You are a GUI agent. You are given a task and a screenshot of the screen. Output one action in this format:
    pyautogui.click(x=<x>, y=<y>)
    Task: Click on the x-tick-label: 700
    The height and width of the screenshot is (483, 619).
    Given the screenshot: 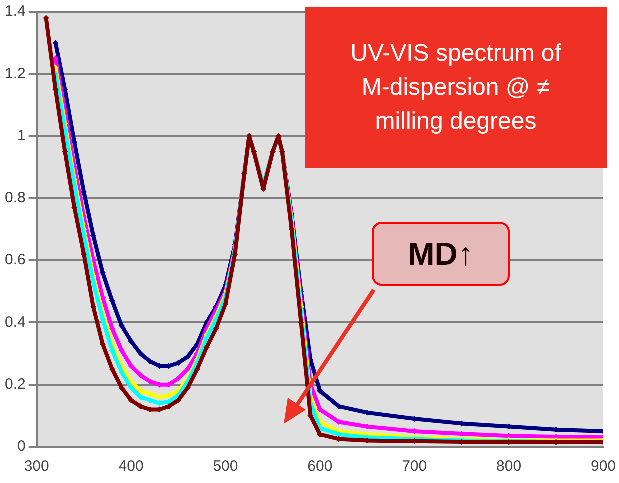 What is the action you would take?
    pyautogui.click(x=415, y=467)
    